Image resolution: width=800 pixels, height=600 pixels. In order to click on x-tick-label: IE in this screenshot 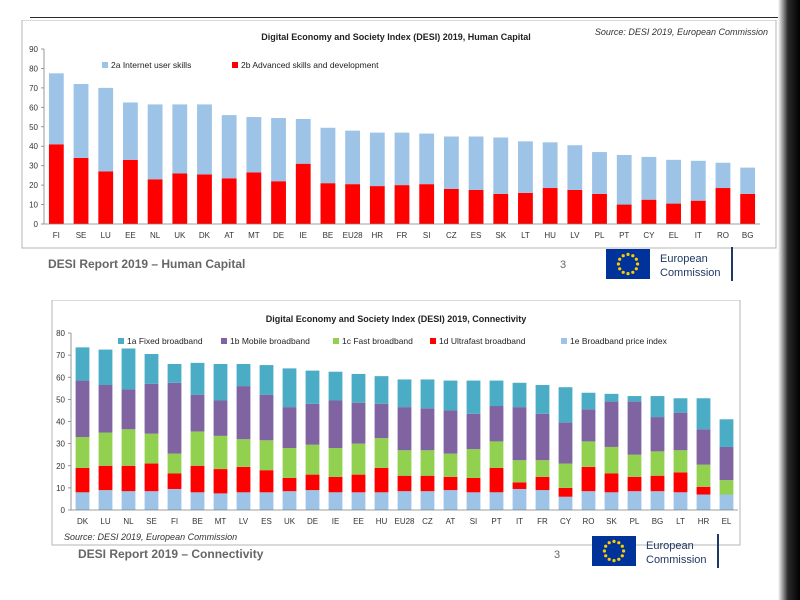, I will do `click(336, 521)`.